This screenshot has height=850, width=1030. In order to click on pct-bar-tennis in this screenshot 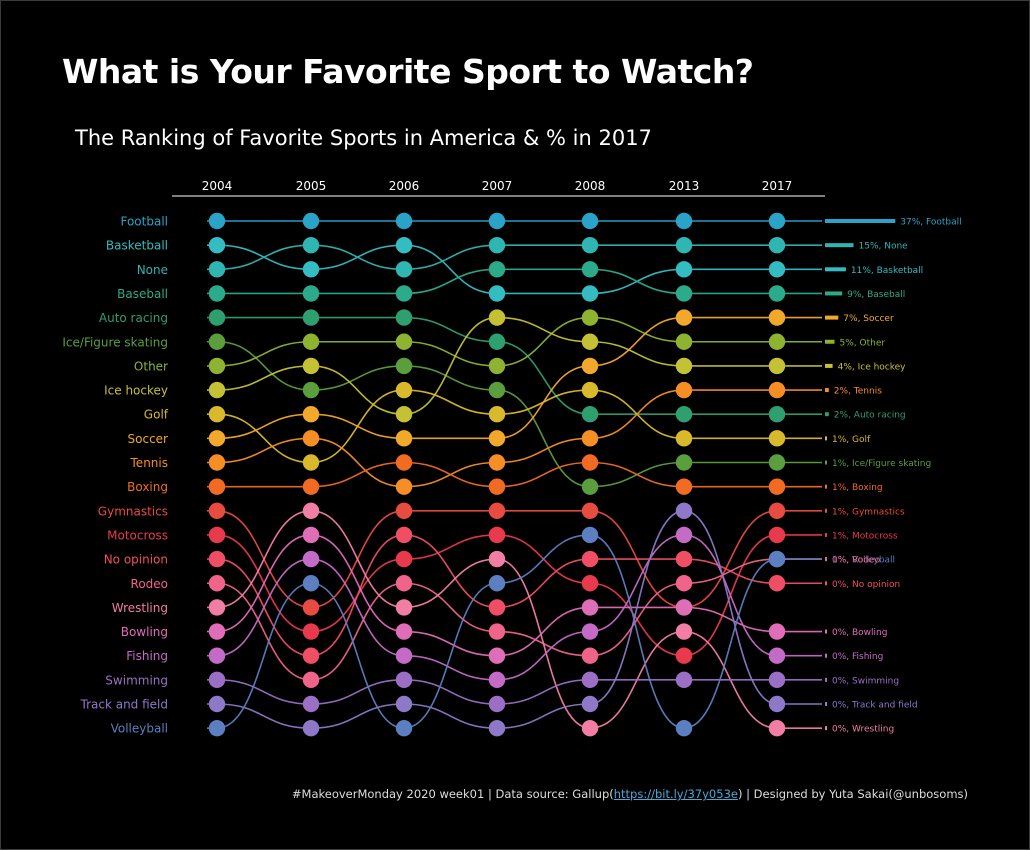, I will do `click(827, 390)`.